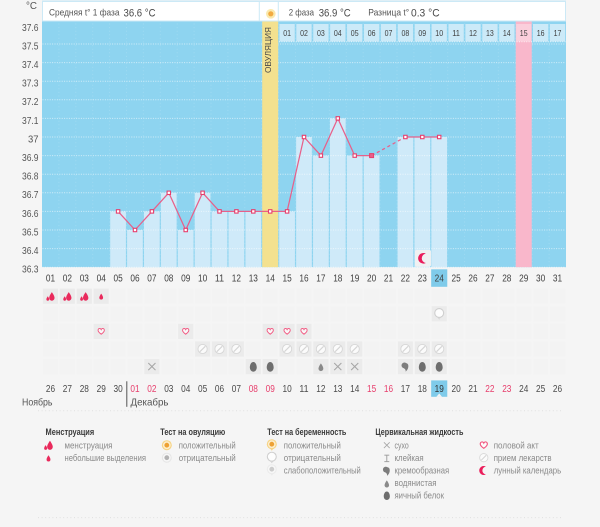 Image resolution: width=600 pixels, height=527 pixels. What do you see at coordinates (30, 46) in the screenshot?
I see `svg-text: 37.5` at bounding box center [30, 46].